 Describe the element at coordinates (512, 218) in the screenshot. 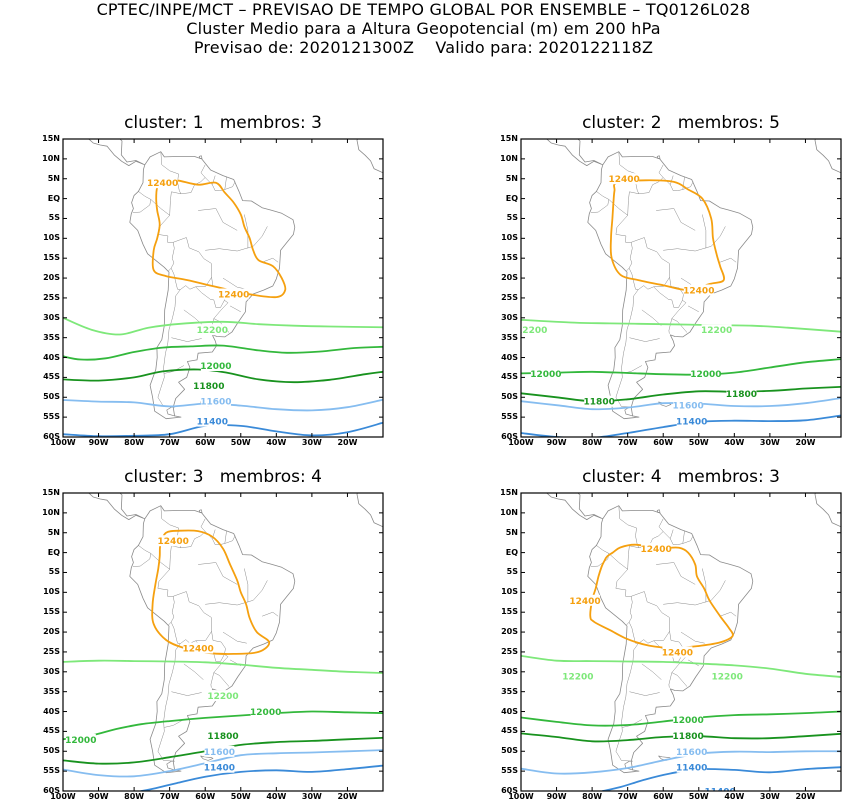

I see `latitude-tick-label: 5S` at that location.